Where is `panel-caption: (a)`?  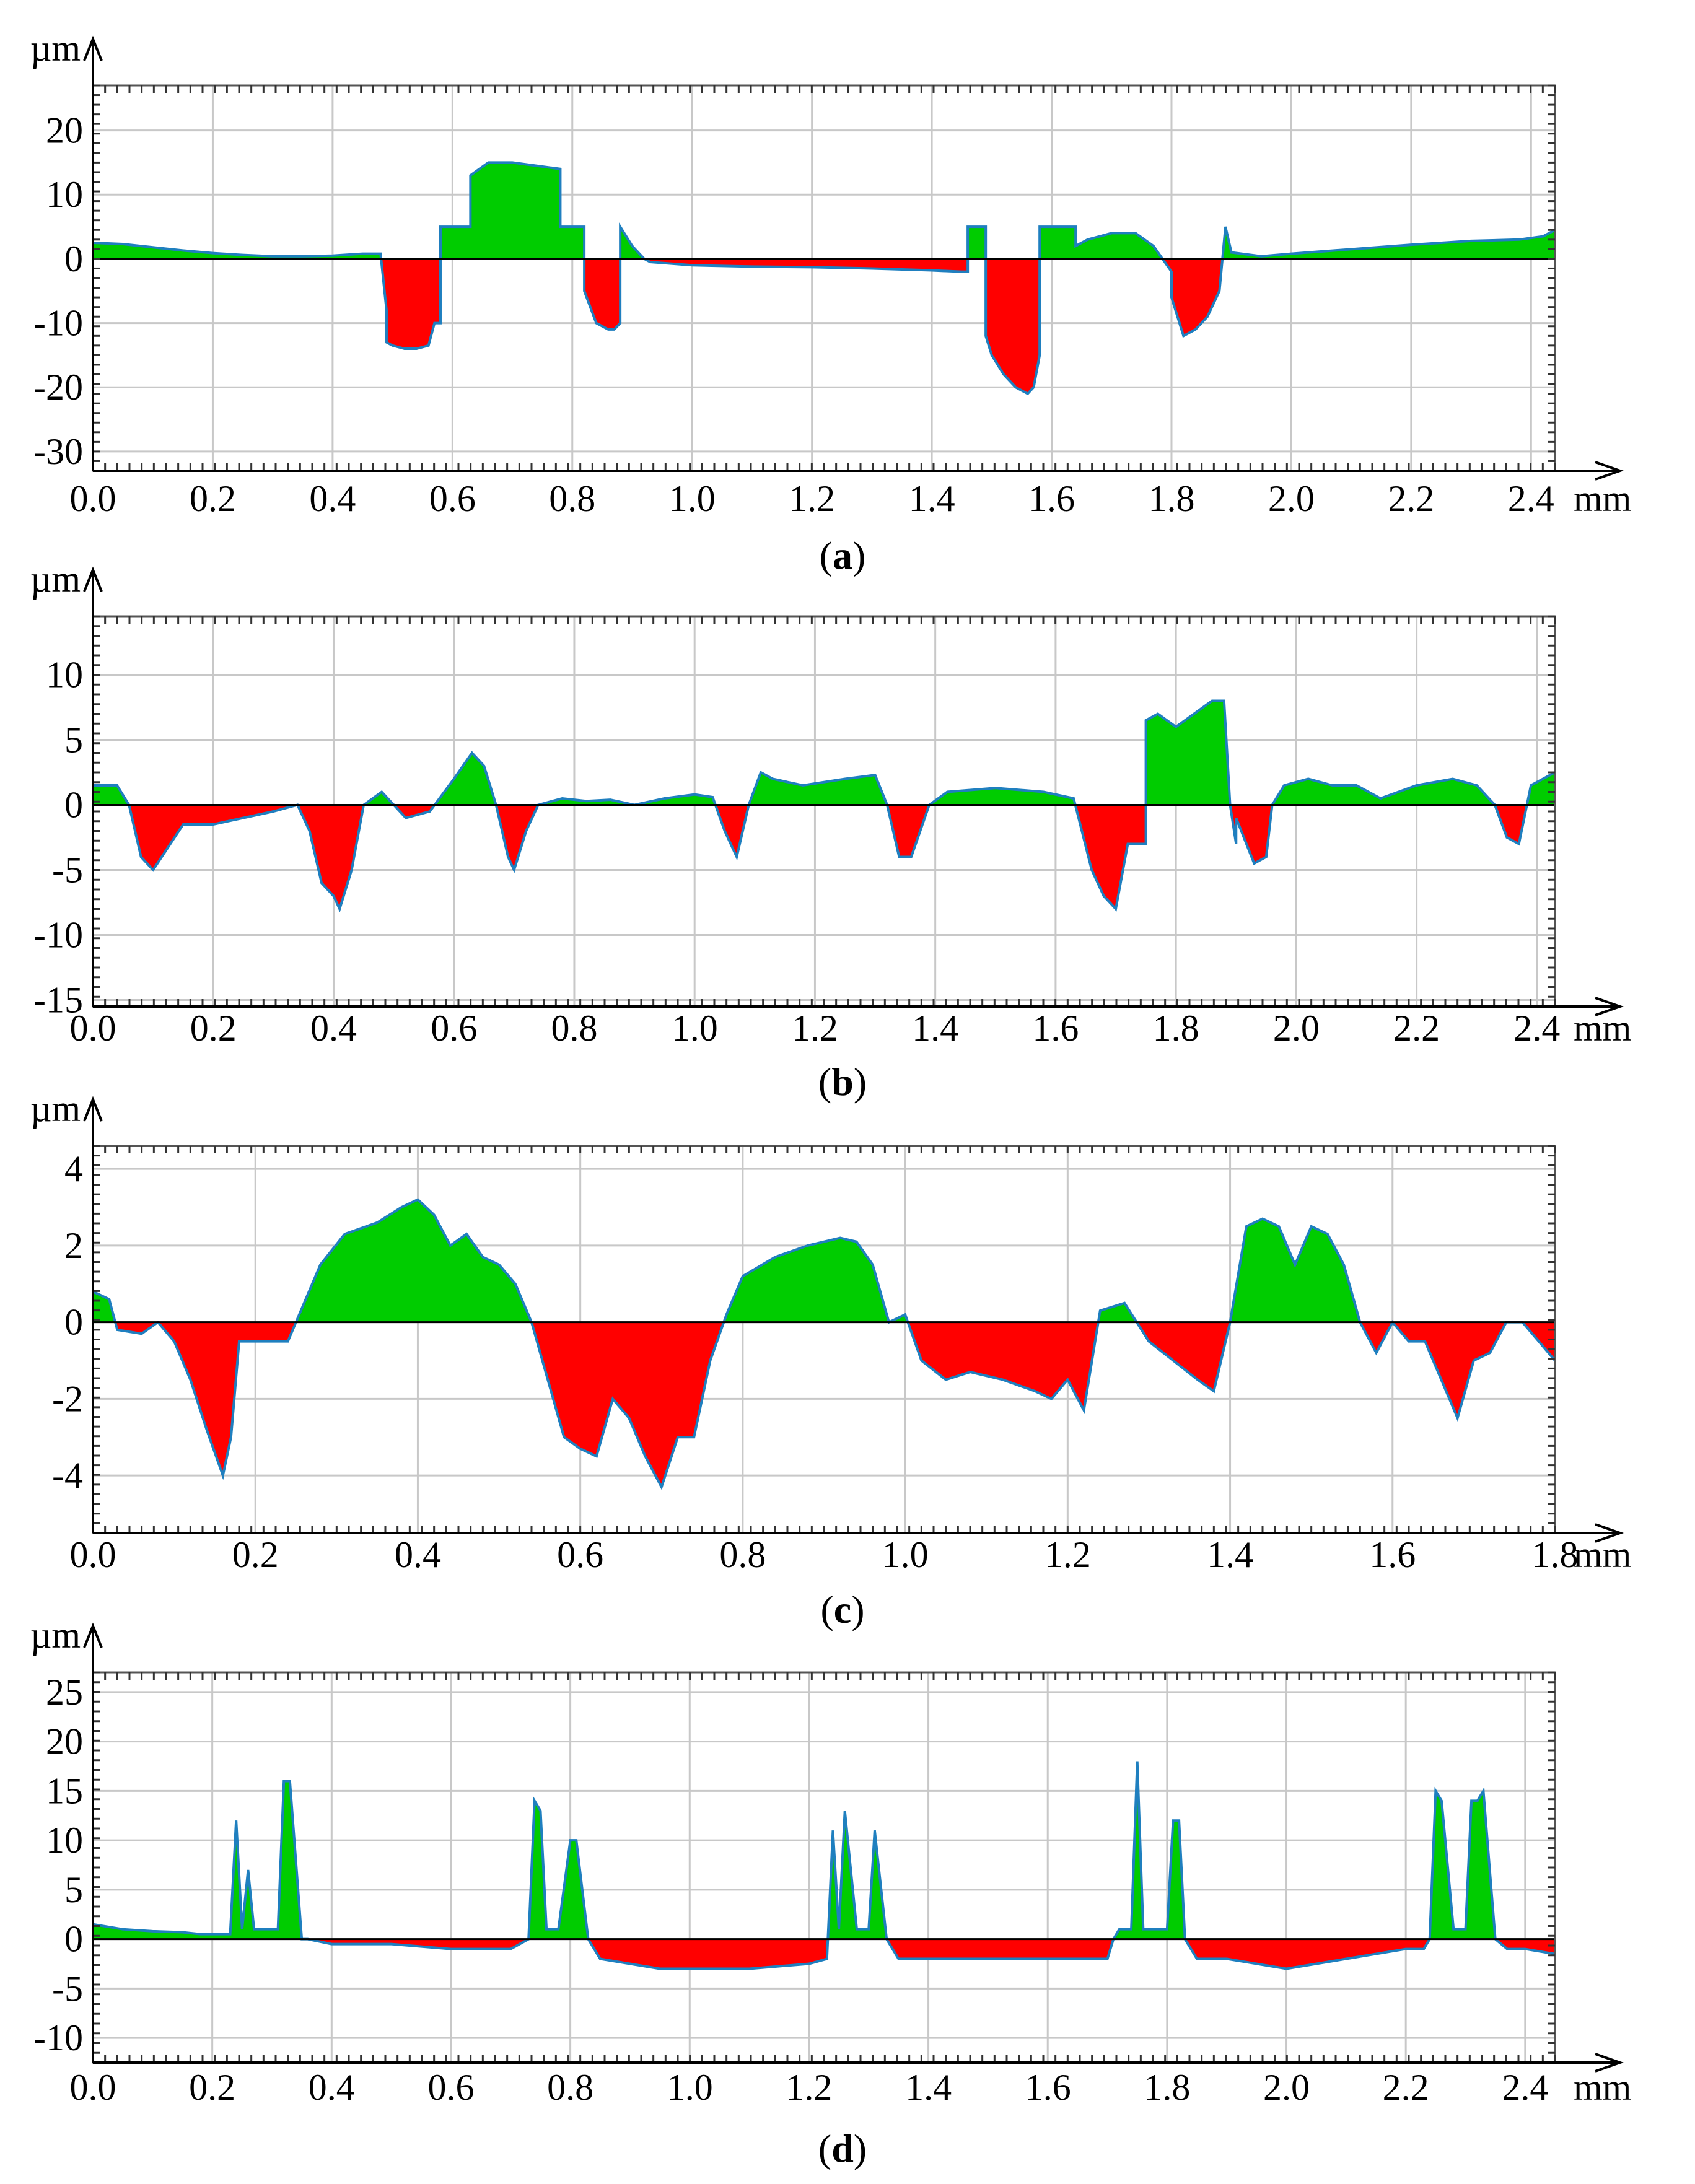 panel-caption: (a) is located at coordinates (843, 555).